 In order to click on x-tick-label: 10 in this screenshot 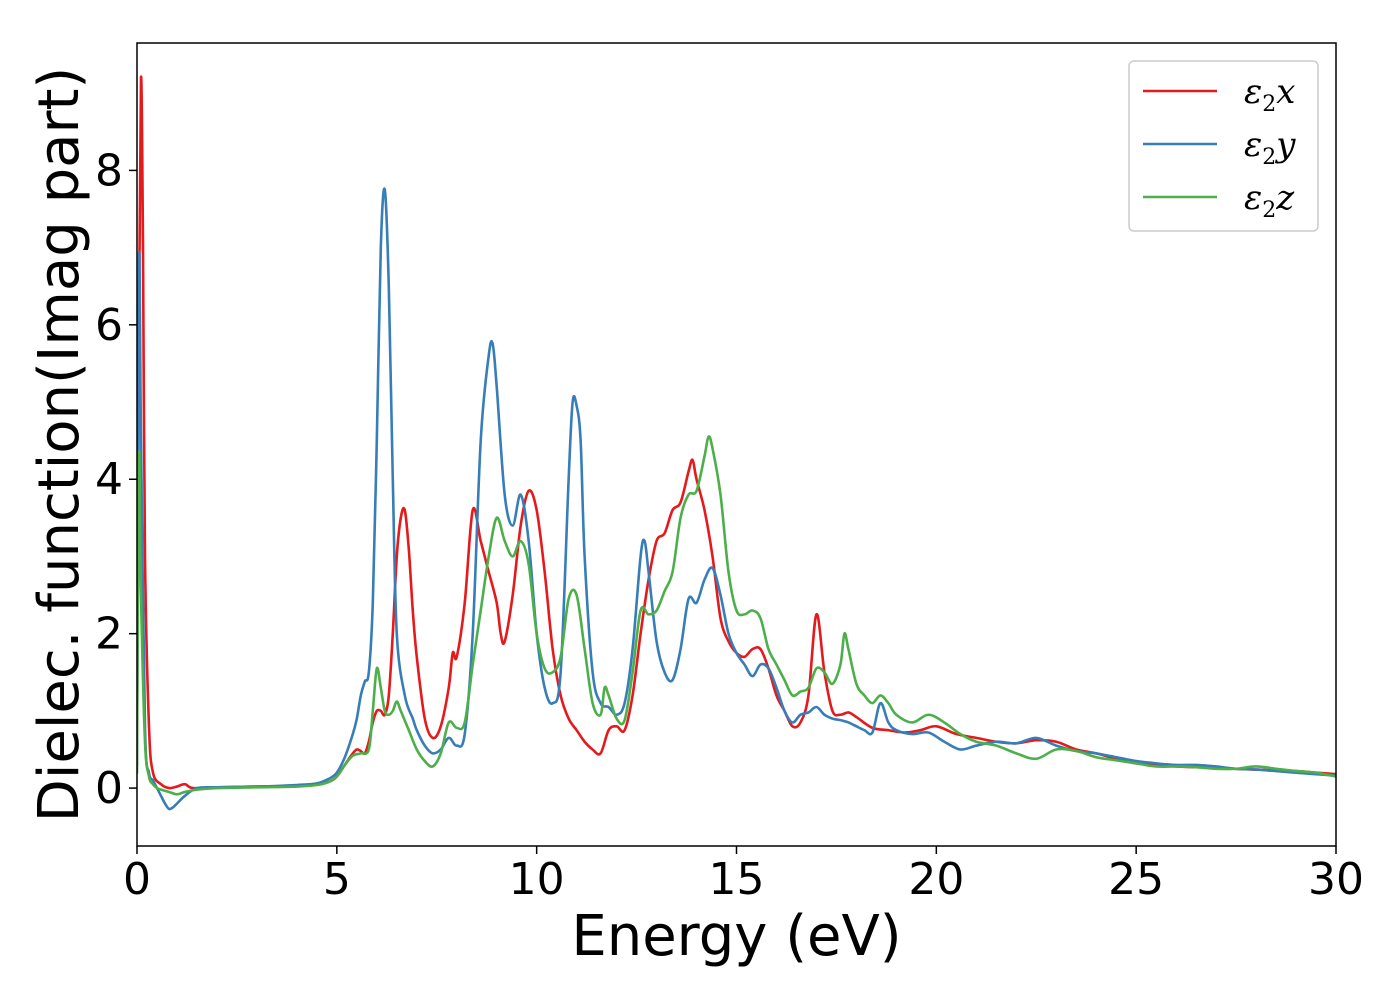, I will do `click(537, 879)`.